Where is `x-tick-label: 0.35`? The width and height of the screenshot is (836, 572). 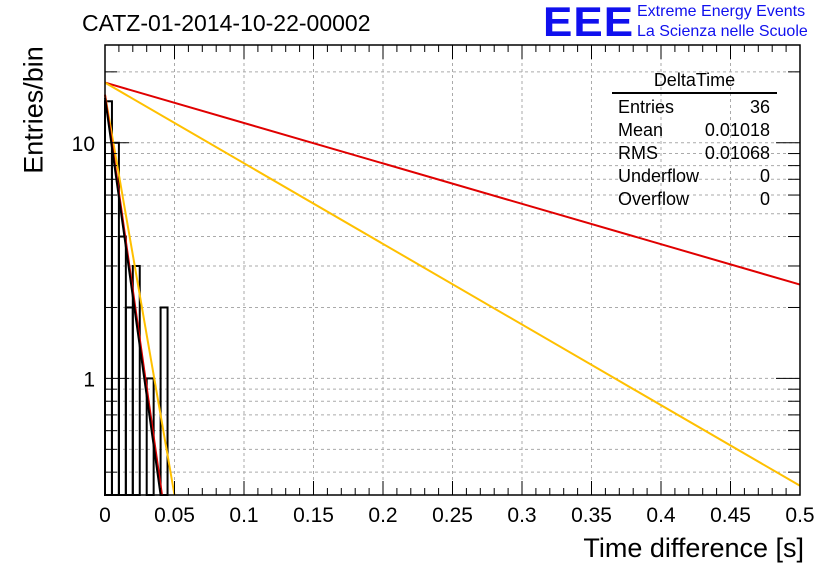
x-tick-label: 0.35 is located at coordinates (591, 515).